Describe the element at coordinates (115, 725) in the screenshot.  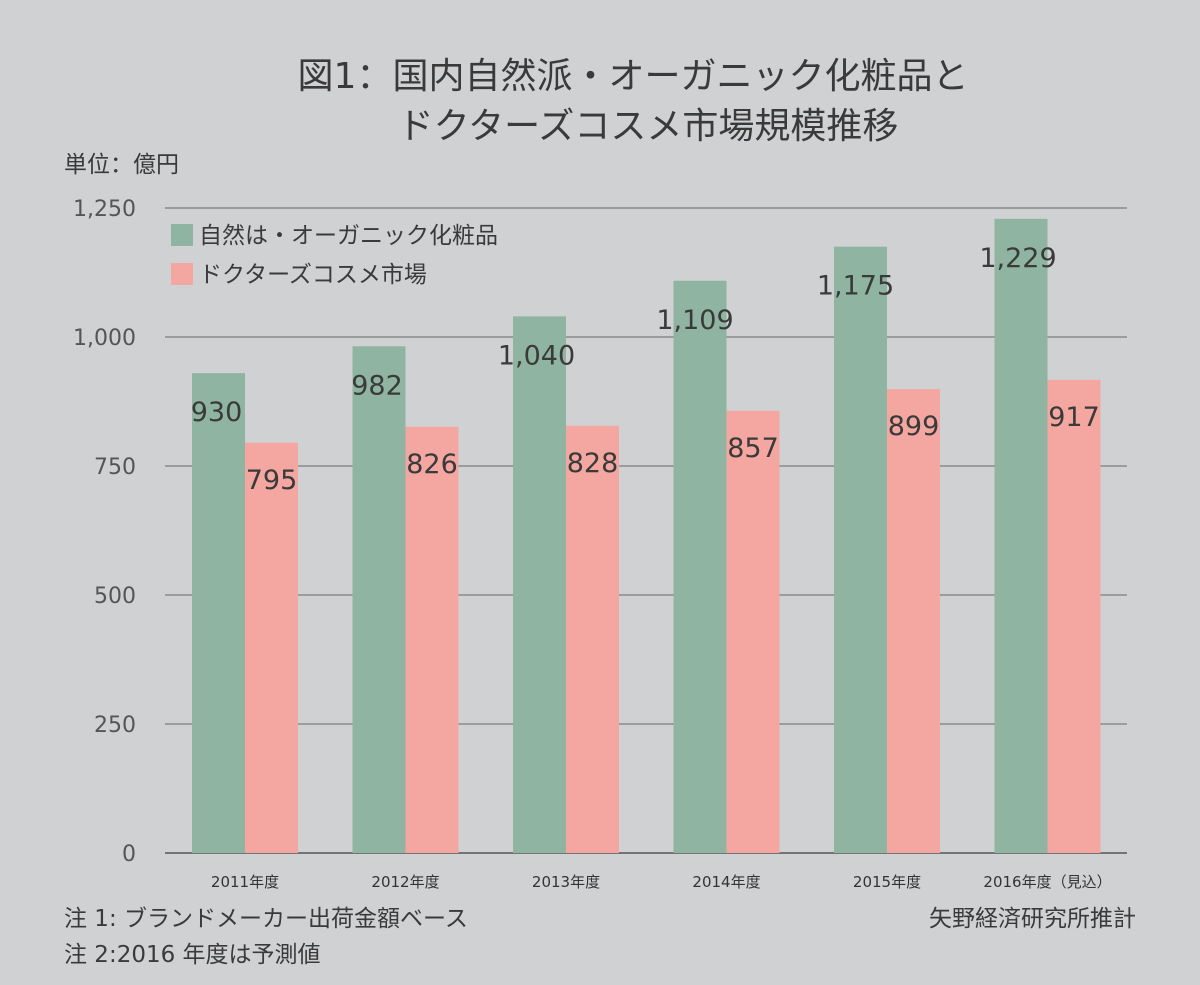
I see `y-tick-label: 250` at that location.